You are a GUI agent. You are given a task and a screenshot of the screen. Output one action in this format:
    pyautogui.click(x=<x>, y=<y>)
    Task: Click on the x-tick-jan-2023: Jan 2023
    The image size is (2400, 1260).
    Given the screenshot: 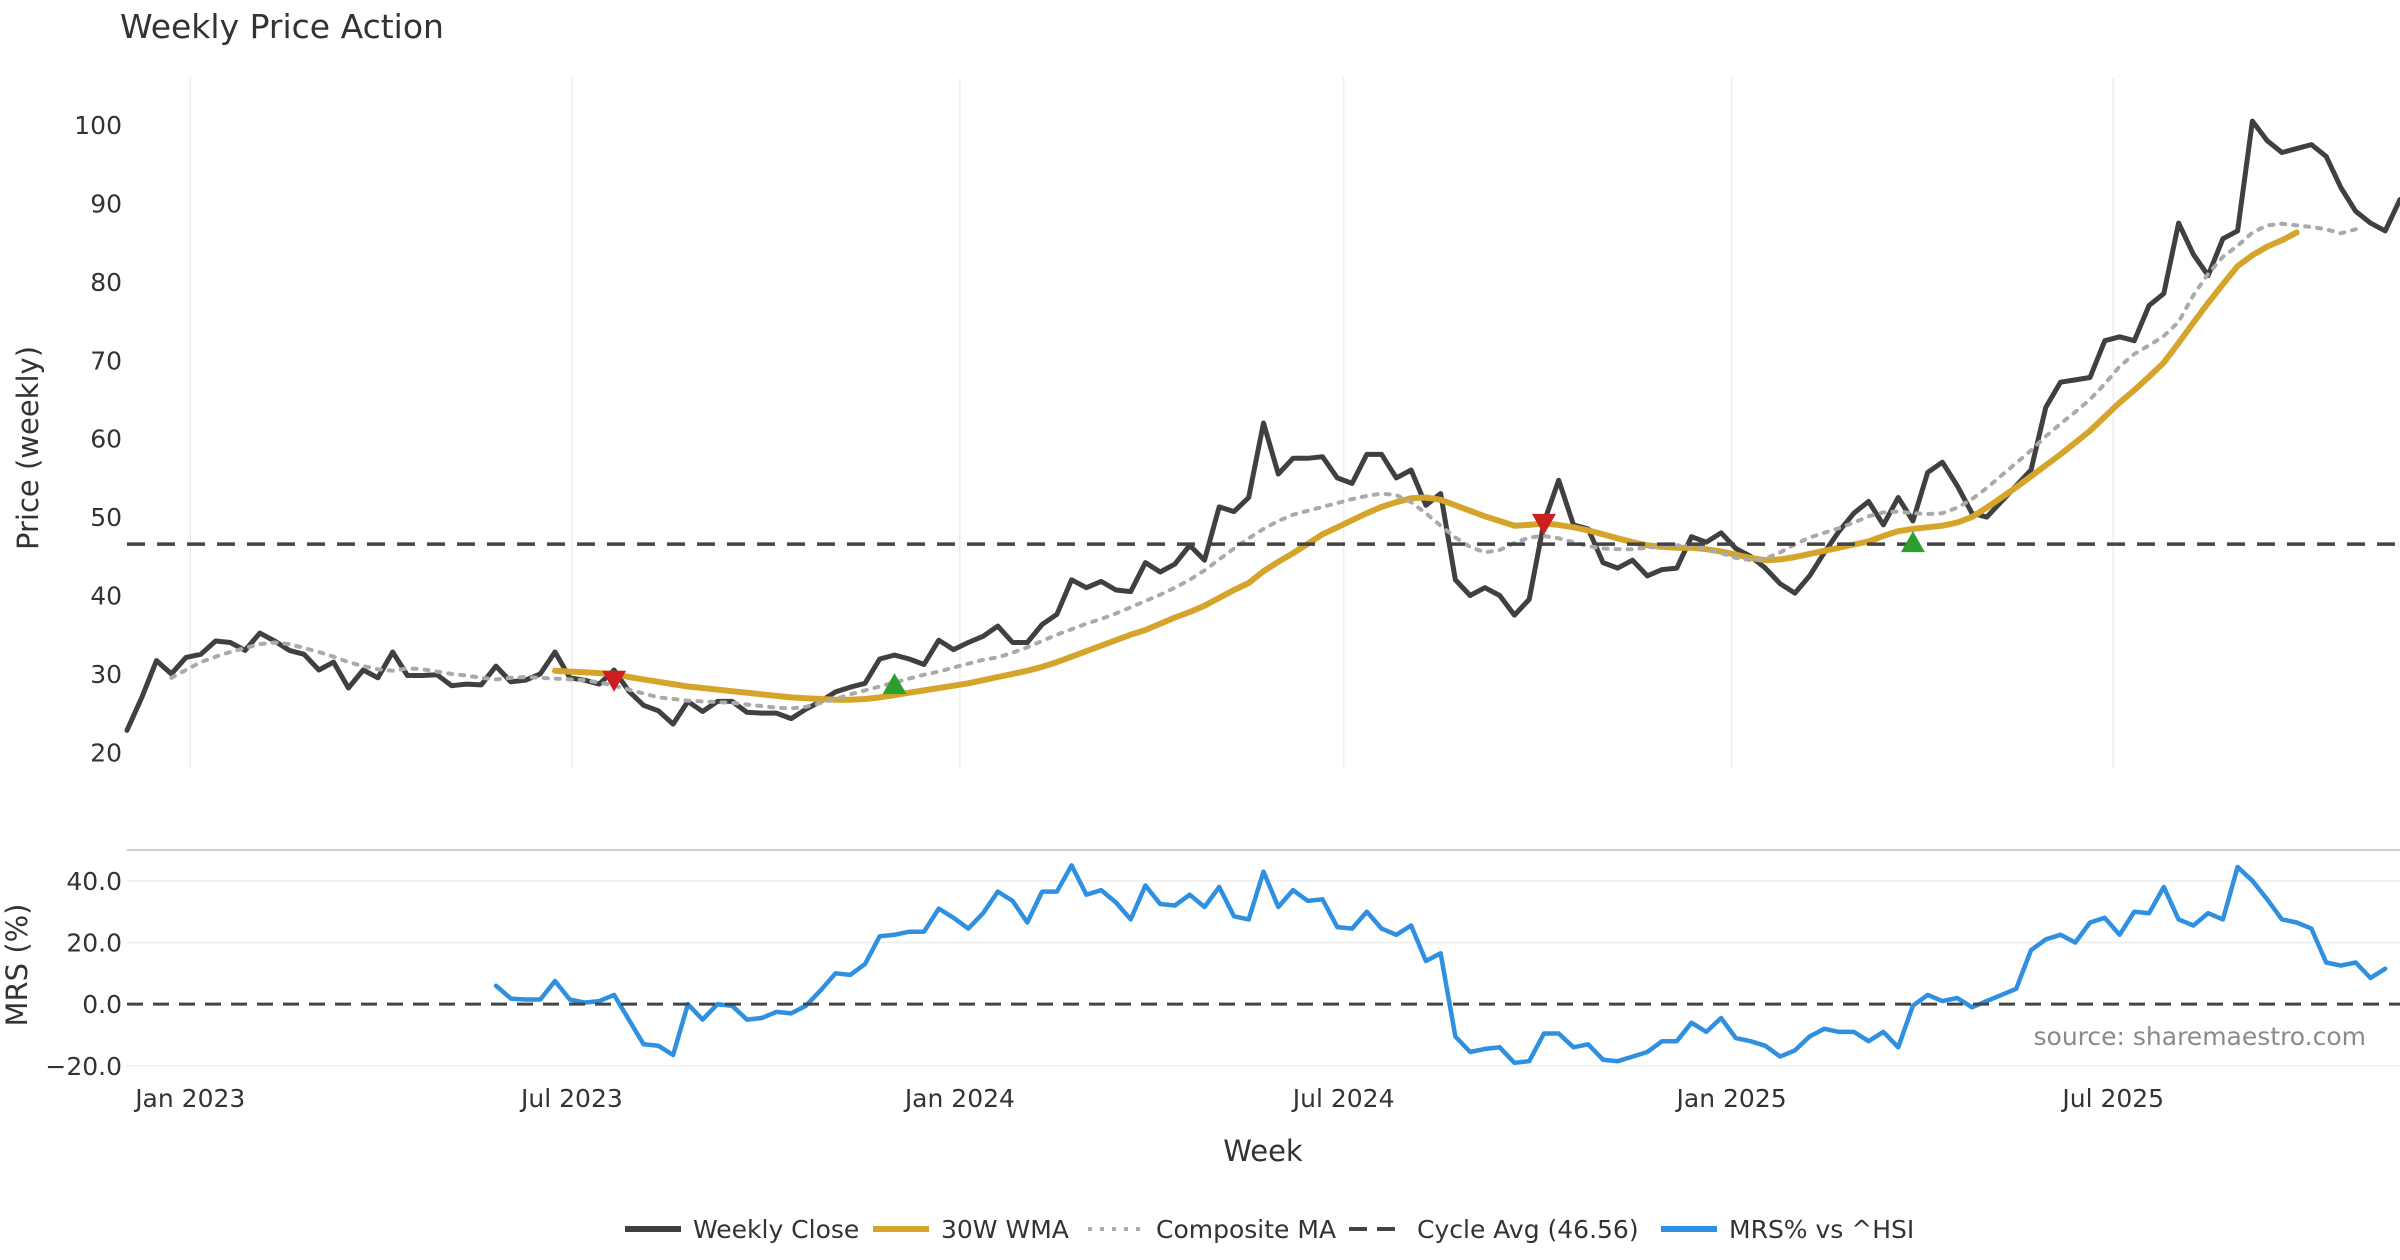 What is the action you would take?
    pyautogui.click(x=189, y=1098)
    